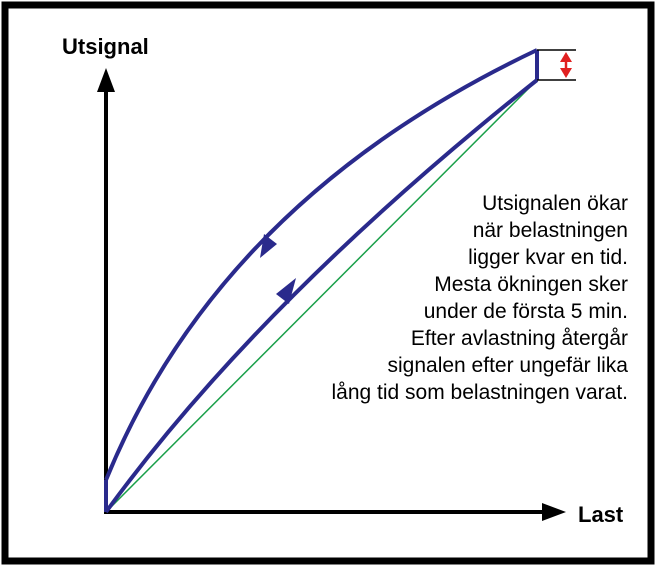  Describe the element at coordinates (106, 80) in the screenshot. I see `y-axis-arrow` at that location.